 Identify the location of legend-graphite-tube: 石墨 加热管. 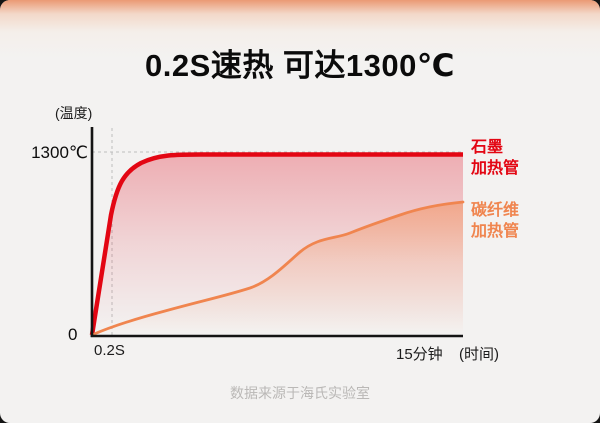
(495, 158).